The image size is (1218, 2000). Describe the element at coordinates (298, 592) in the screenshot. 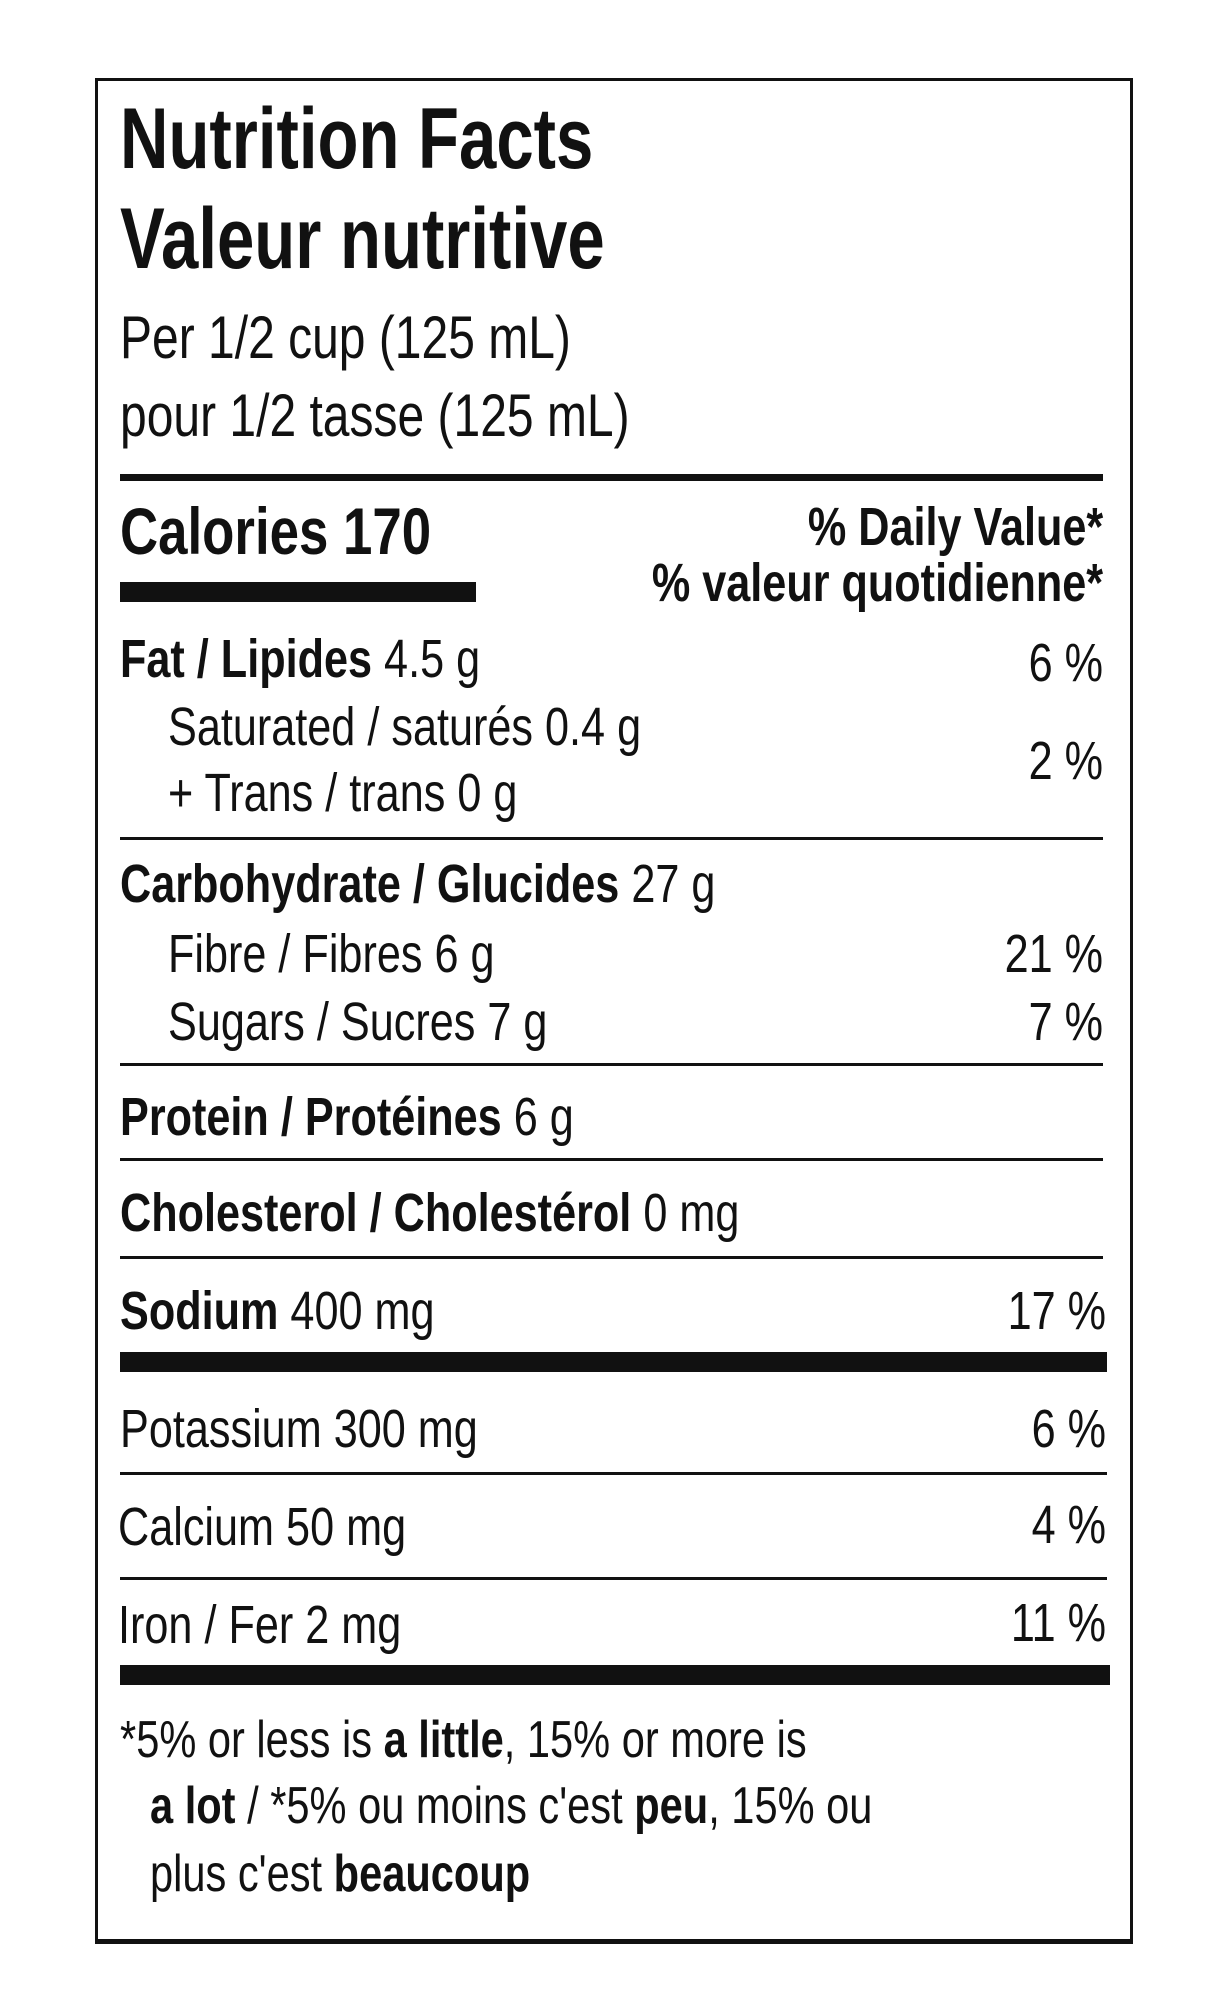

I see `calories-bar` at that location.